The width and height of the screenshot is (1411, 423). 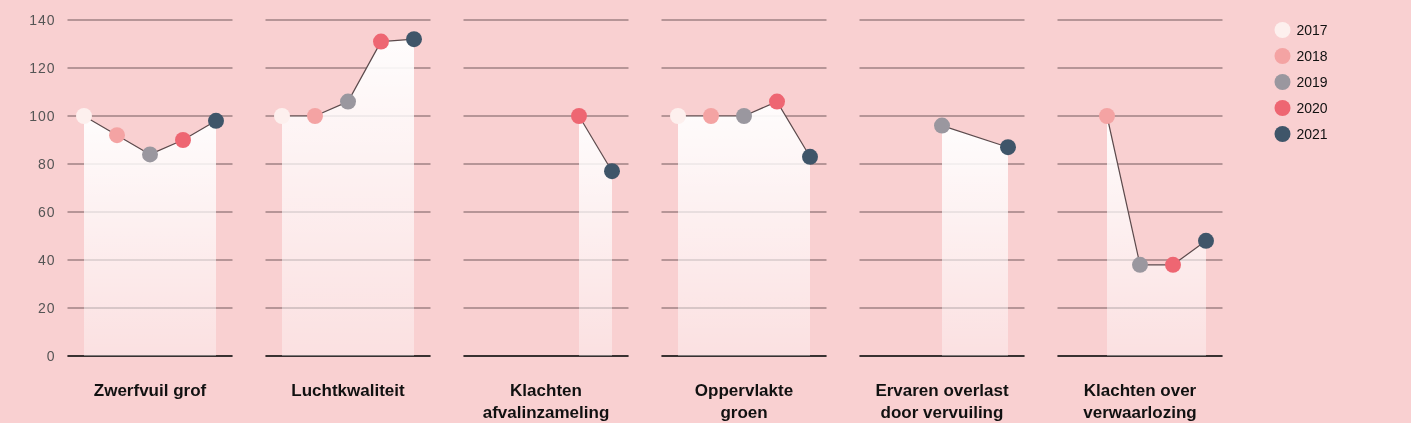 What do you see at coordinates (150, 390) in the screenshot?
I see `series-label: Zwerfvuil grof` at bounding box center [150, 390].